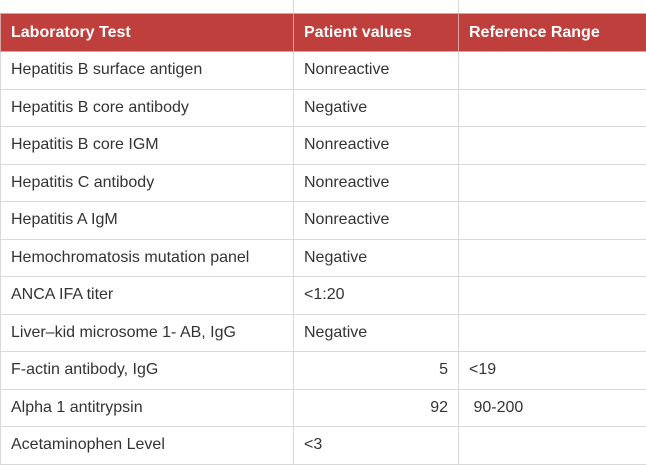 The image size is (646, 465). Describe the element at coordinates (376, 445) in the screenshot. I see `patient-value-cell: <3` at that location.